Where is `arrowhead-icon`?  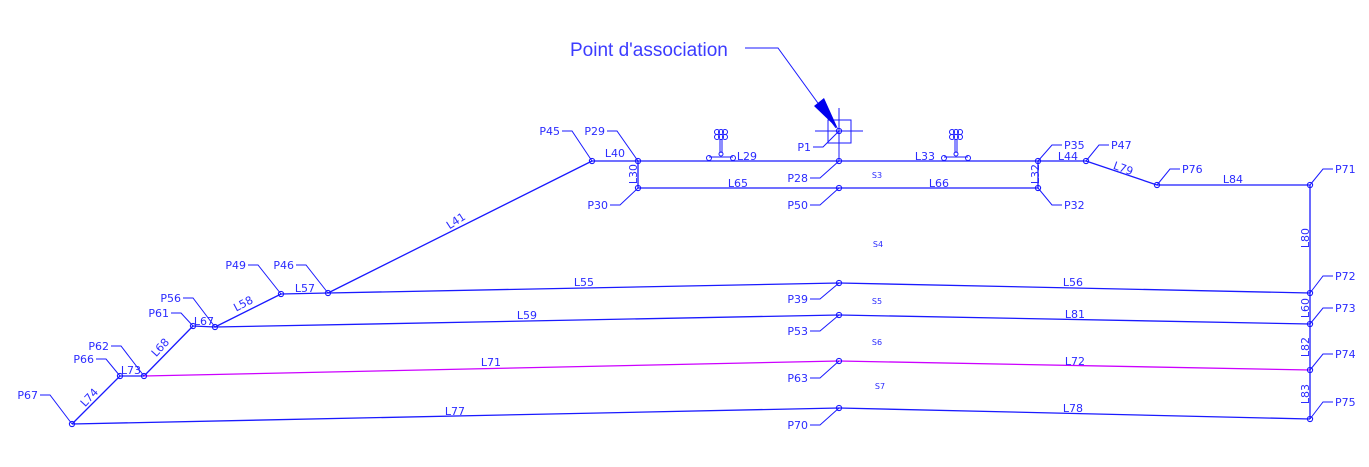
arrowhead-icon is located at coordinates (826, 113).